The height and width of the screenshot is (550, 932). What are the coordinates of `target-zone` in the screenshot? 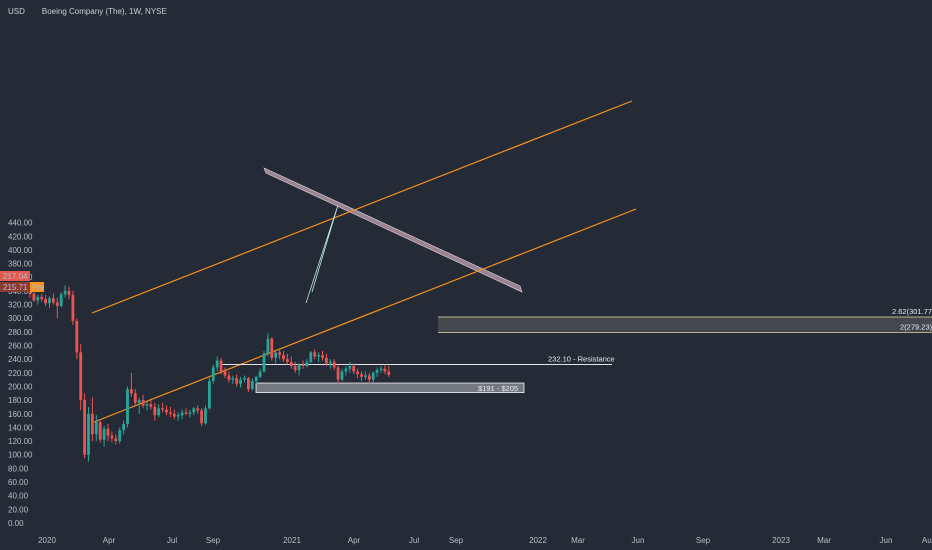 It's located at (685, 324).